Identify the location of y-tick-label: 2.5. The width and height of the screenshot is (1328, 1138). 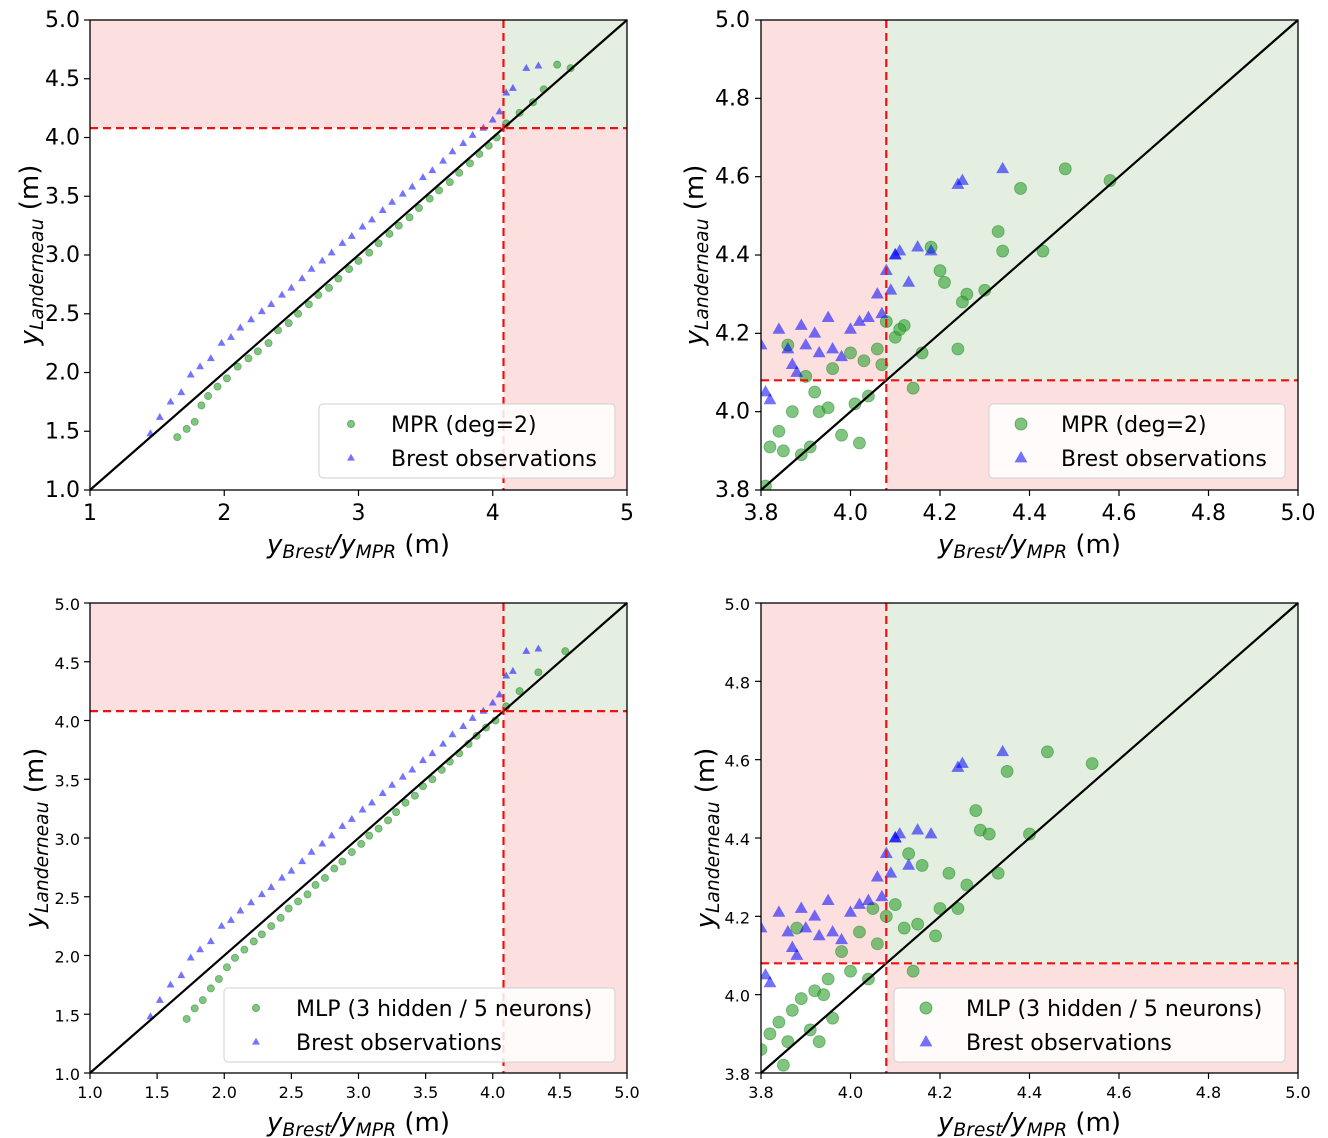
(67, 898).